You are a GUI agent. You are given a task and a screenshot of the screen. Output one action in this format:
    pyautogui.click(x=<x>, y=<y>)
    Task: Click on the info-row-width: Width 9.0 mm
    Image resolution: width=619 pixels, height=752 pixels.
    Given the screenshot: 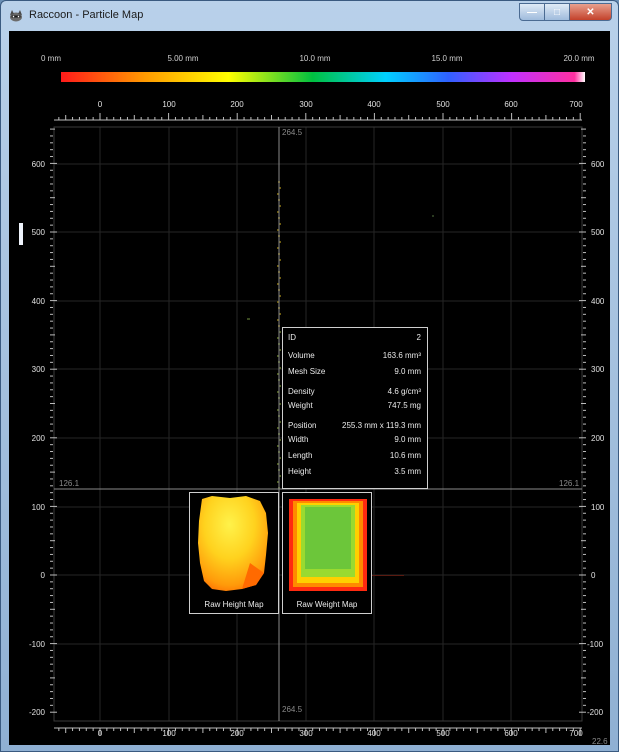 What is the action you would take?
    pyautogui.click(x=354, y=440)
    